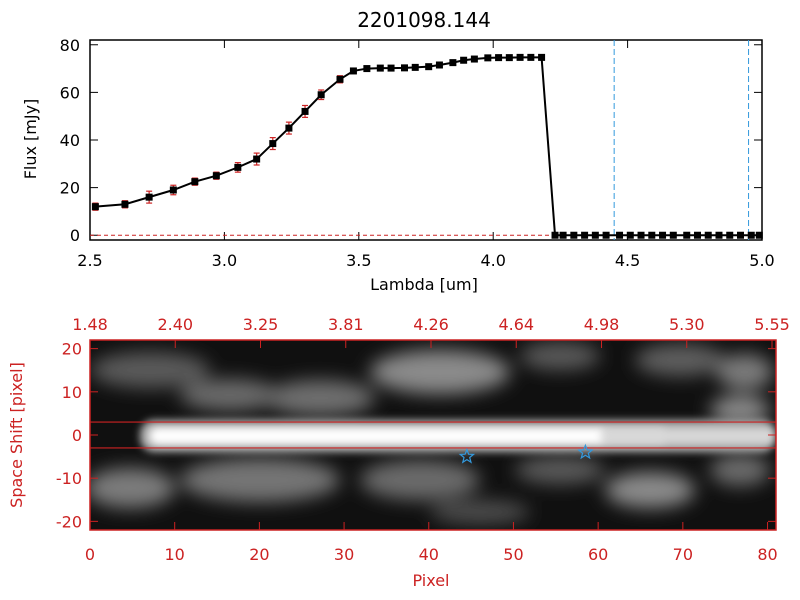 The width and height of the screenshot is (800, 600). I want to click on y-tick-label: -10, so click(69, 478).